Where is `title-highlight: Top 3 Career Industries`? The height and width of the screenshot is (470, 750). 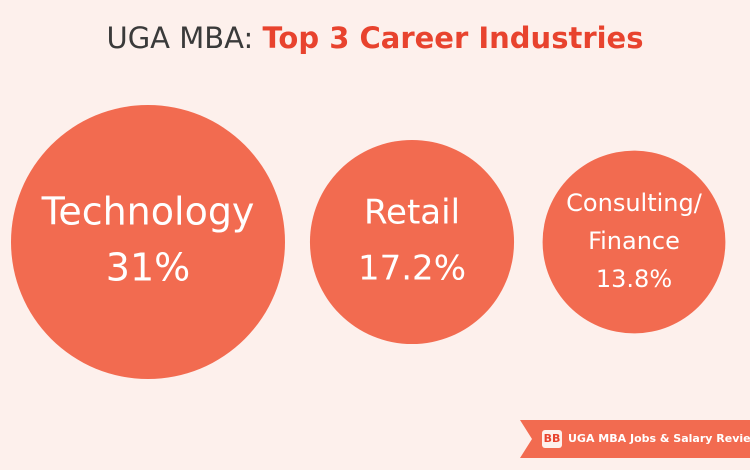
title-highlight: Top 3 Career Industries is located at coordinates (453, 38).